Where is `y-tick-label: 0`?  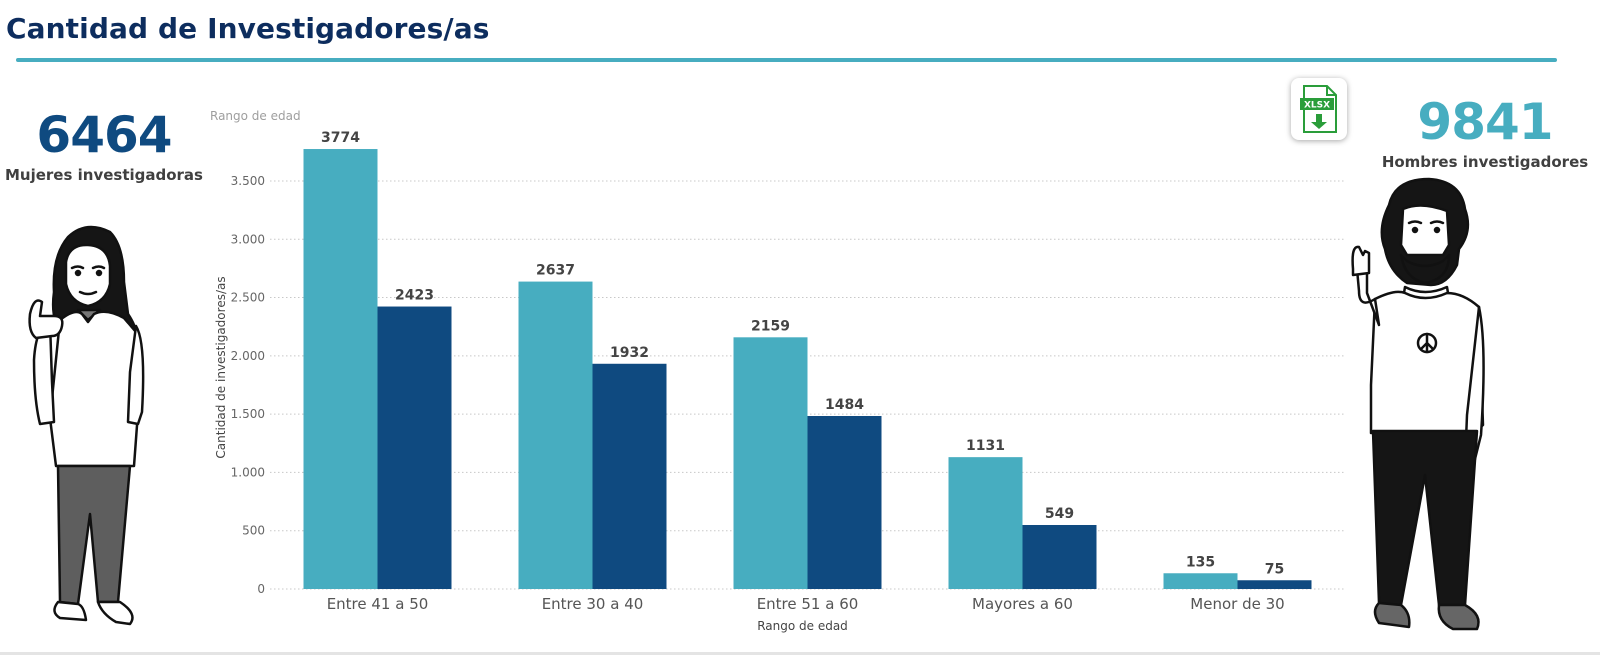
y-tick-label: 0 is located at coordinates (261, 589).